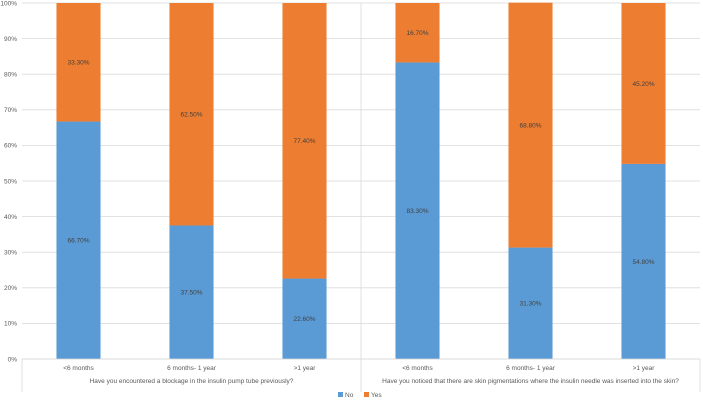 This screenshot has height=401, width=703. I want to click on y-tick-label: 20%, so click(10, 288).